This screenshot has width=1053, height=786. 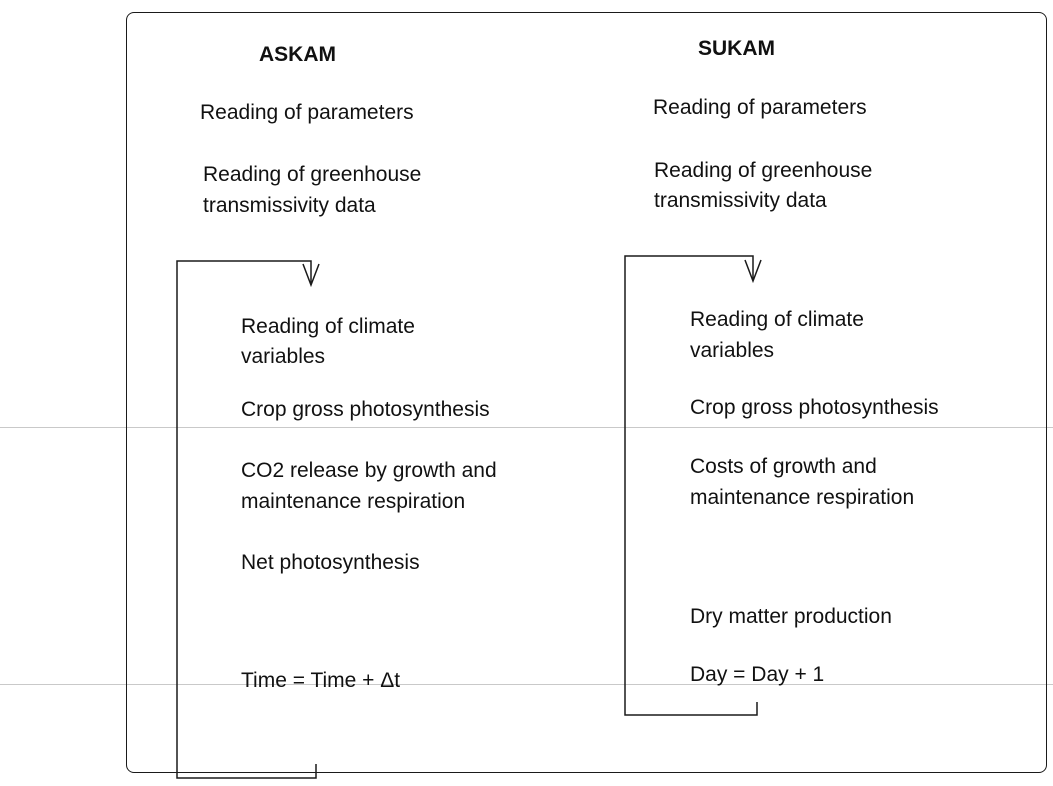 What do you see at coordinates (365, 409) in the screenshot?
I see `askam-gross-photosynthesis: Crop gross photosynthesis` at bounding box center [365, 409].